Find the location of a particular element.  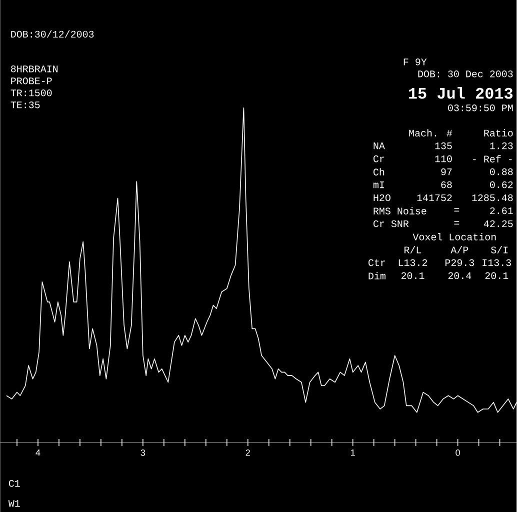

annotation: L13.2 is located at coordinates (413, 262).